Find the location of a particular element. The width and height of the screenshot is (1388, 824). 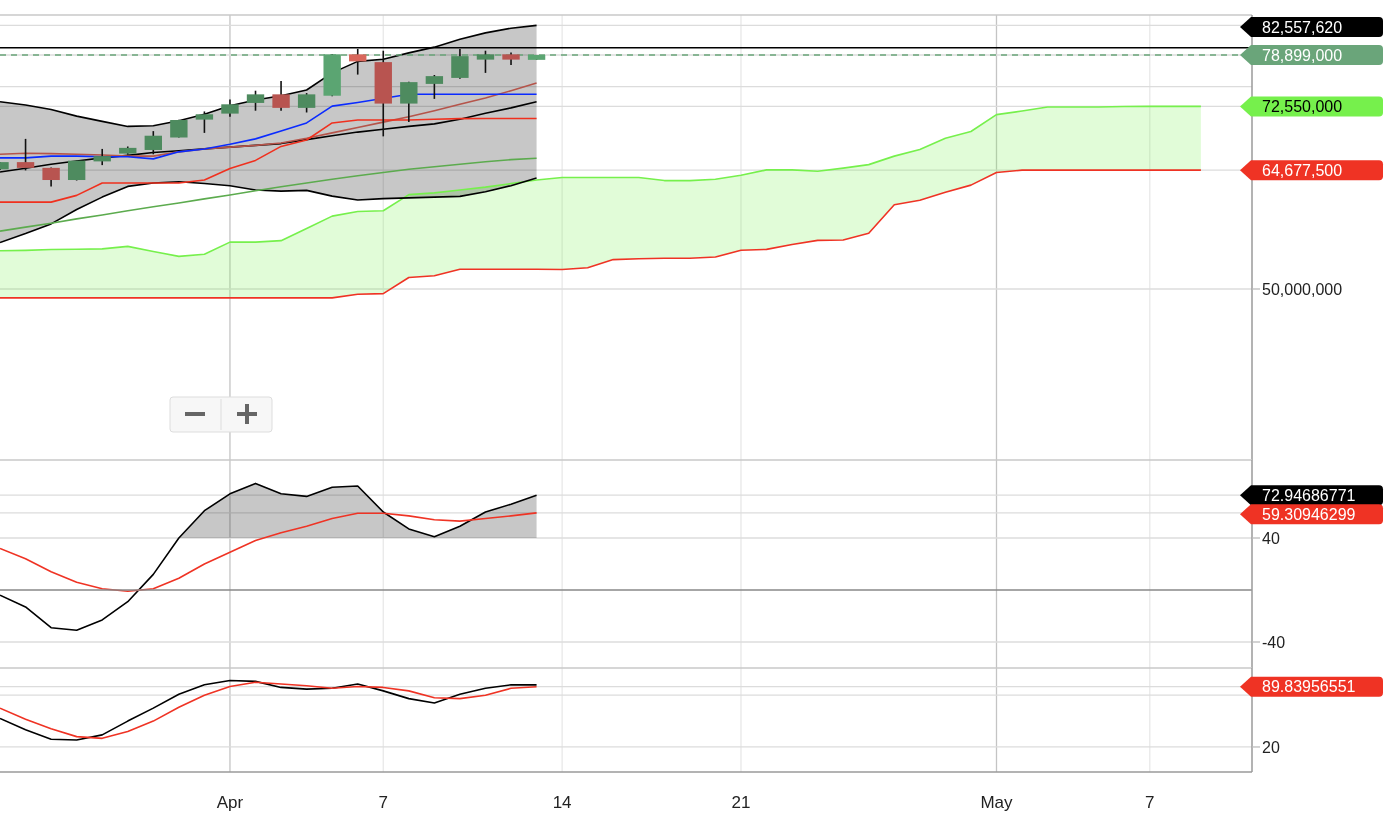

y-tick-label: 72.94686771 is located at coordinates (1309, 495).